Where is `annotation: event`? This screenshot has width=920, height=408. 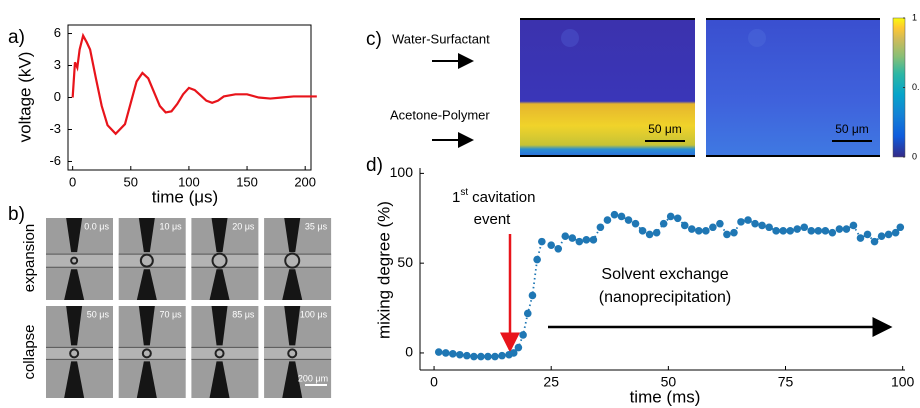
annotation: event is located at coordinates (493, 219).